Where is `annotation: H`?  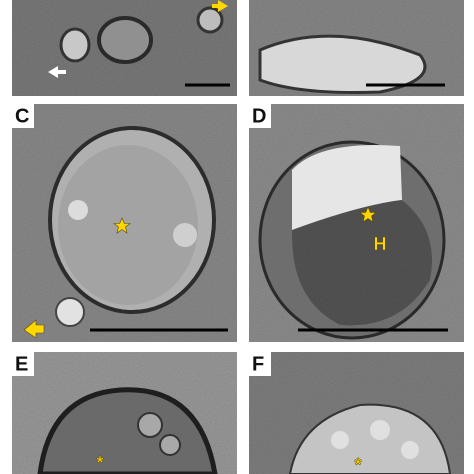 annotation: H is located at coordinates (380, 244).